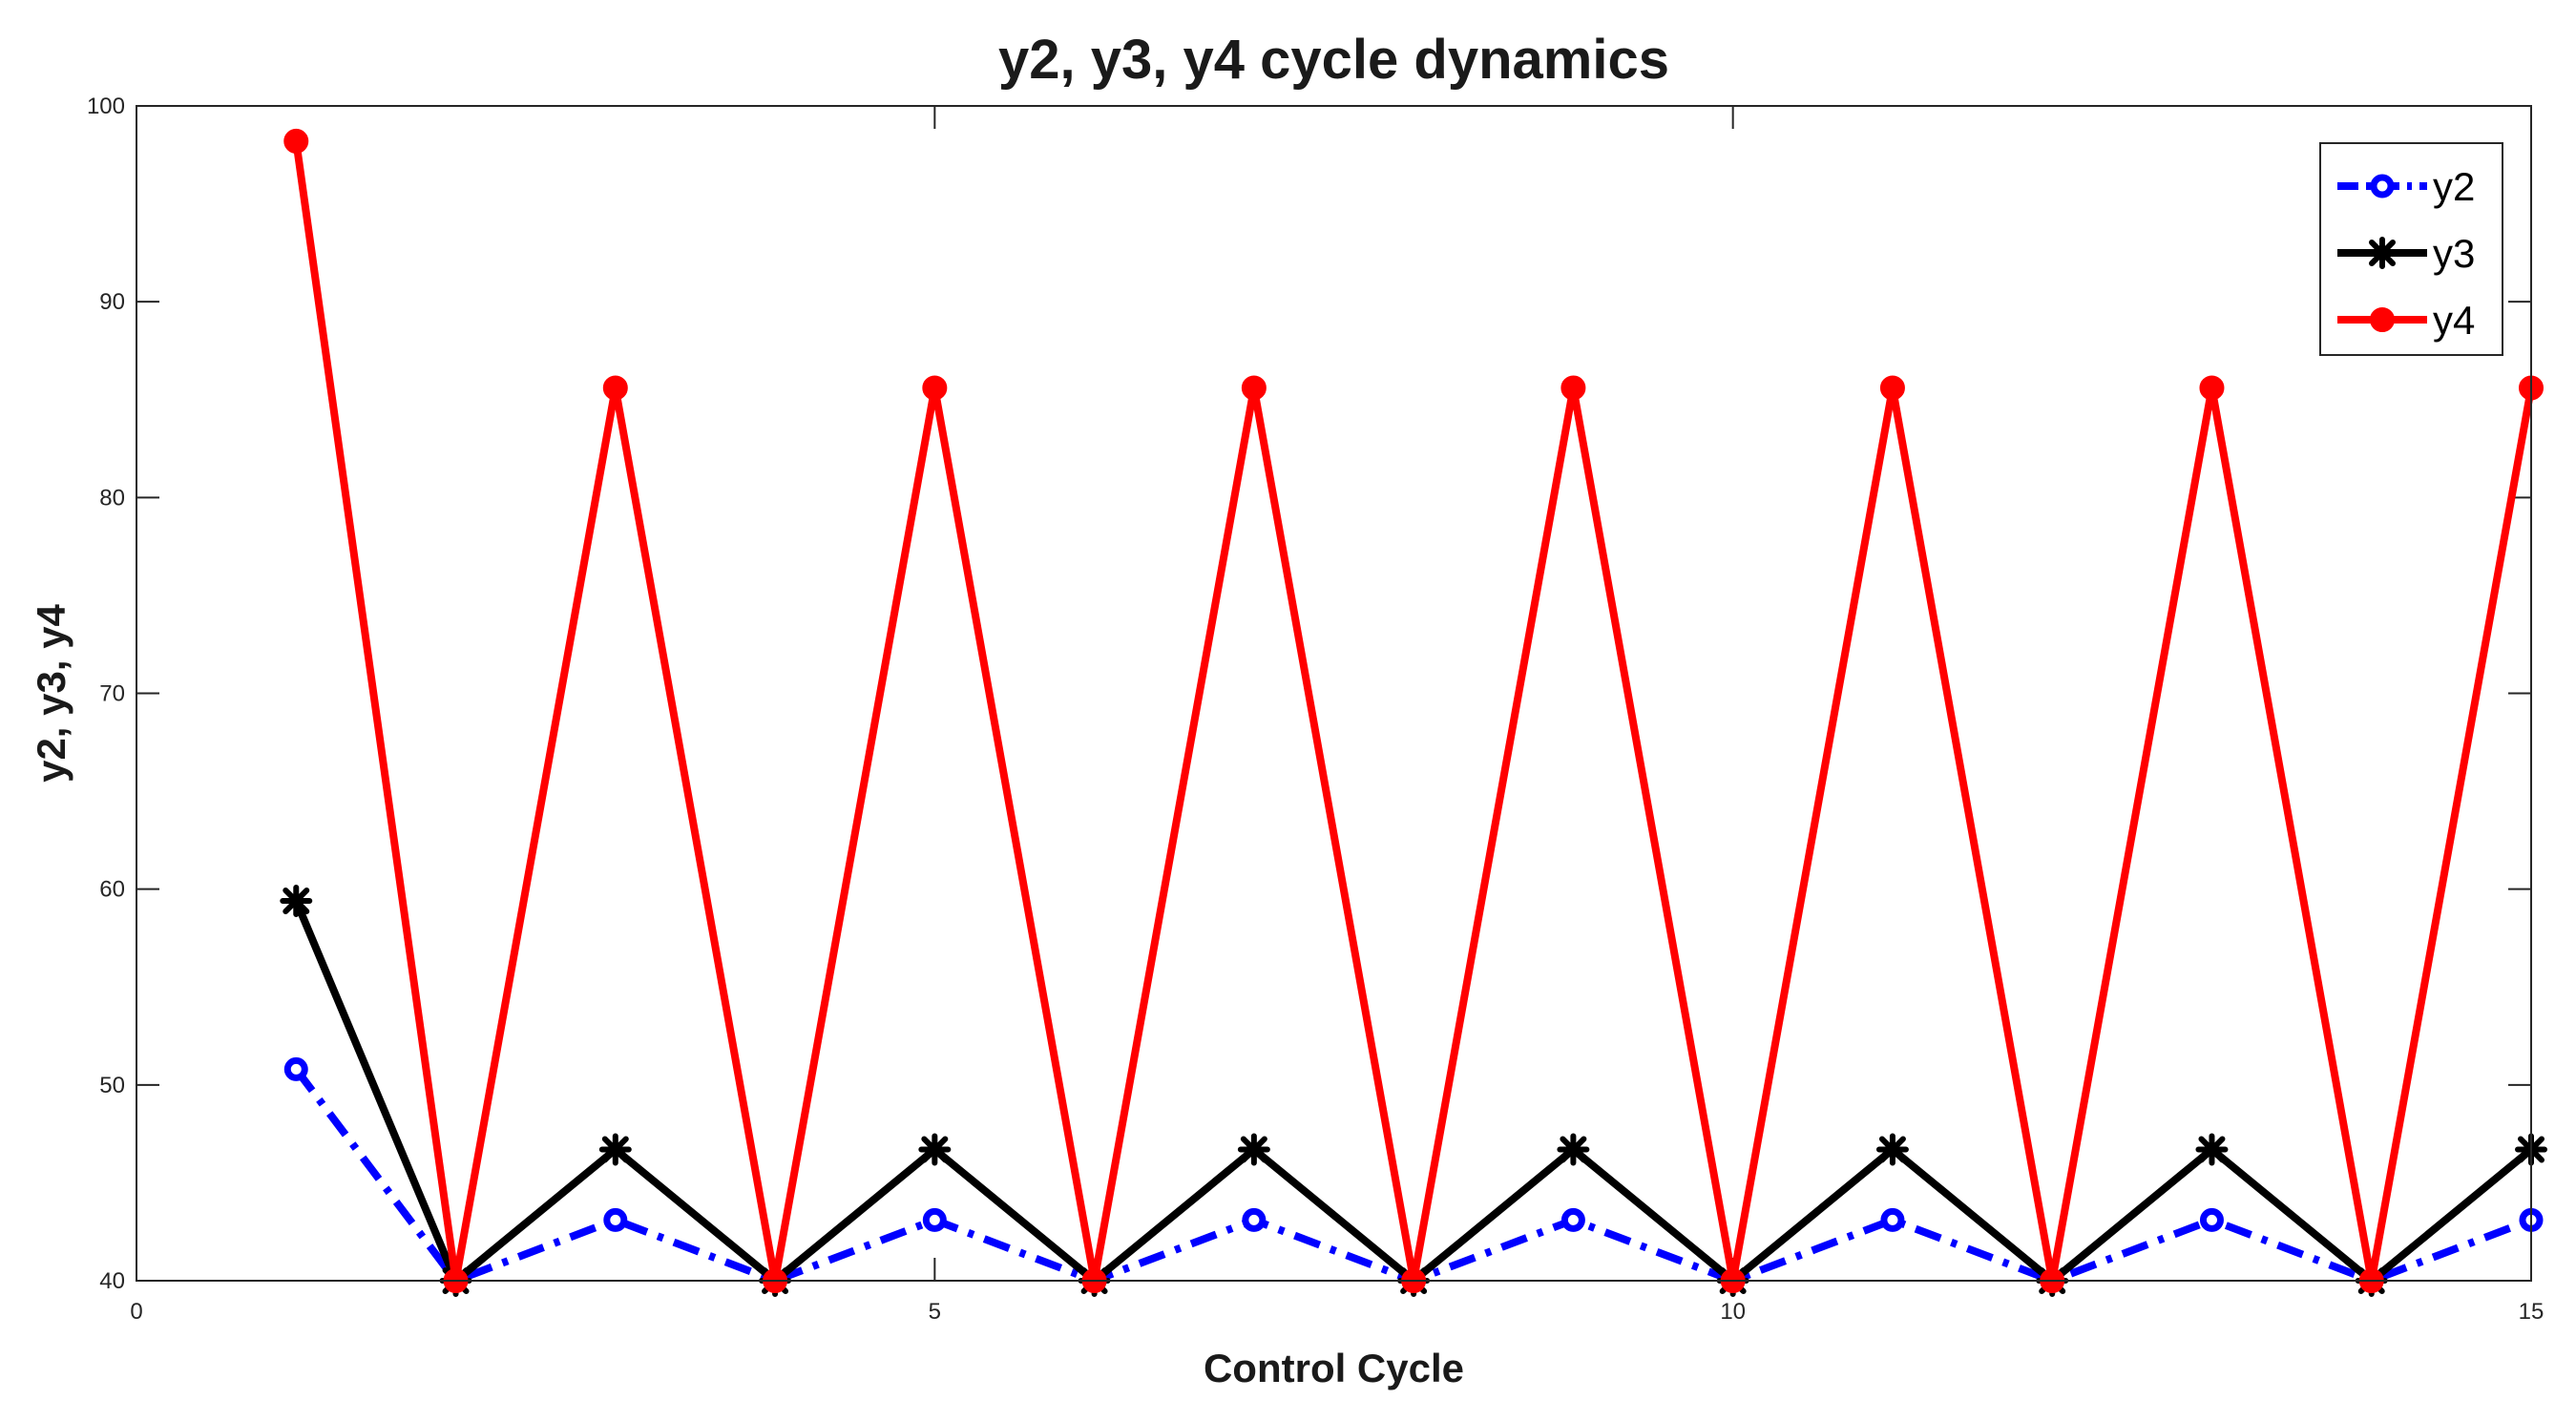 The image size is (2576, 1421). Describe the element at coordinates (2532, 1312) in the screenshot. I see `x-tick-label: 15` at that location.